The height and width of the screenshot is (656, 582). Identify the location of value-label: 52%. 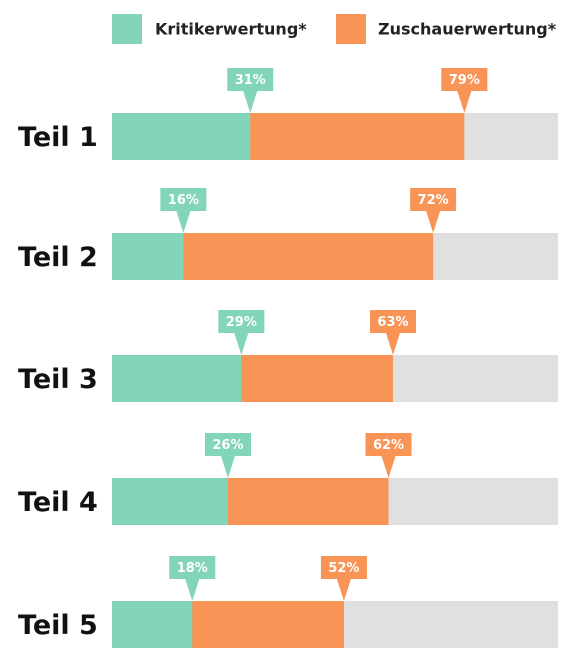
(343, 568).